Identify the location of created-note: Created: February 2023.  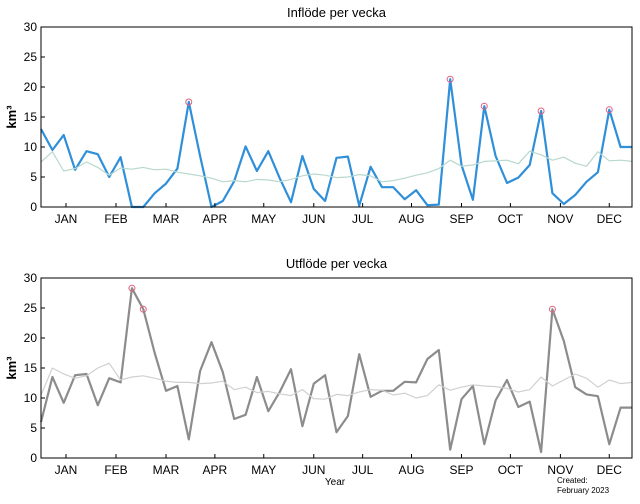
(583, 486).